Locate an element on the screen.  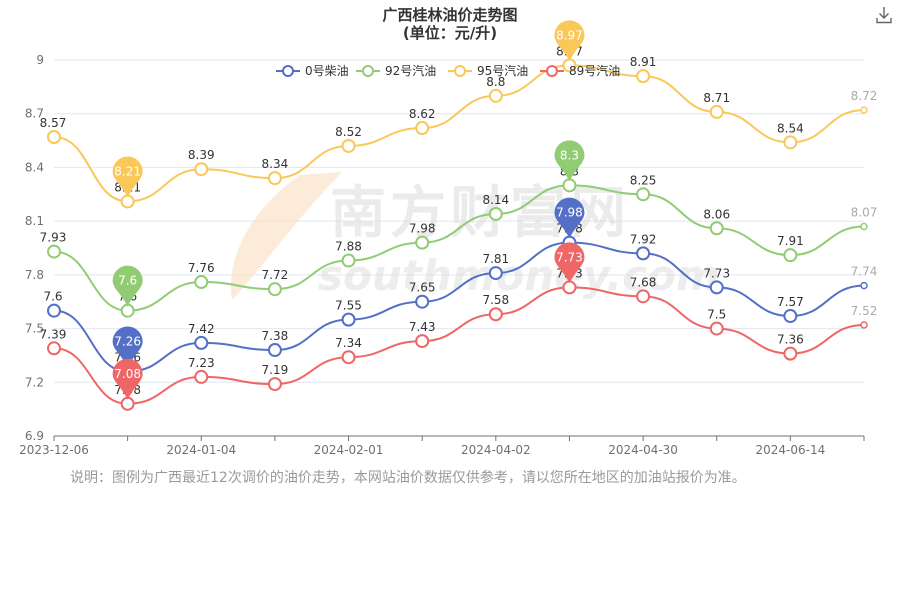
data-label: 7.92 is located at coordinates (643, 239).